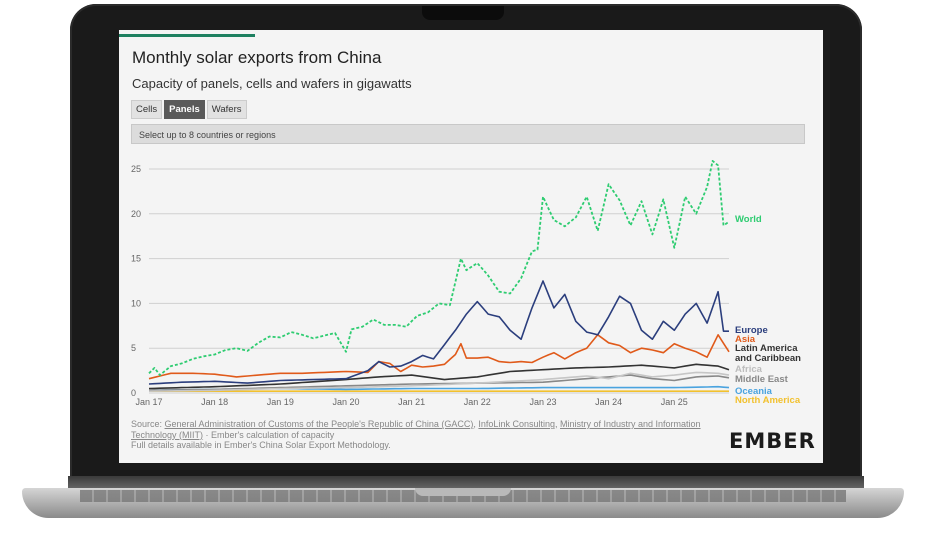  I want to click on chart-title: Monthly solar exports from China, so click(256, 58).